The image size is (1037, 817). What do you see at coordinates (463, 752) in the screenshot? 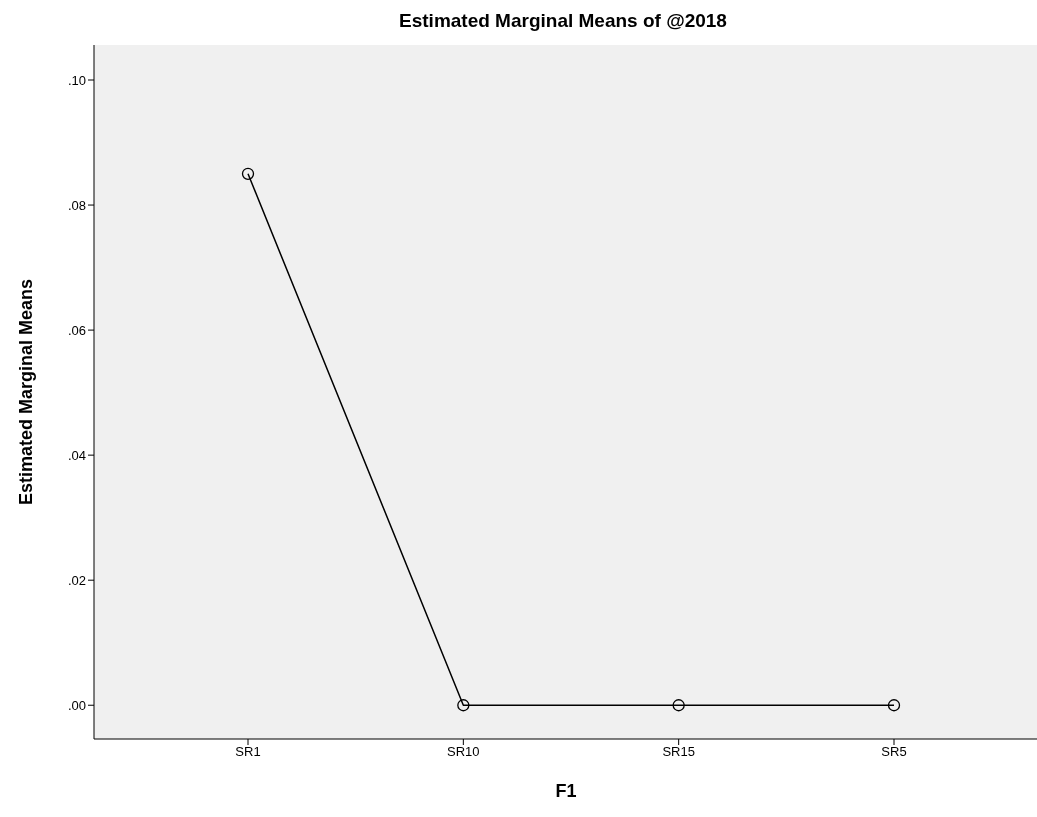
I see `x-tick-label: SR10` at bounding box center [463, 752].